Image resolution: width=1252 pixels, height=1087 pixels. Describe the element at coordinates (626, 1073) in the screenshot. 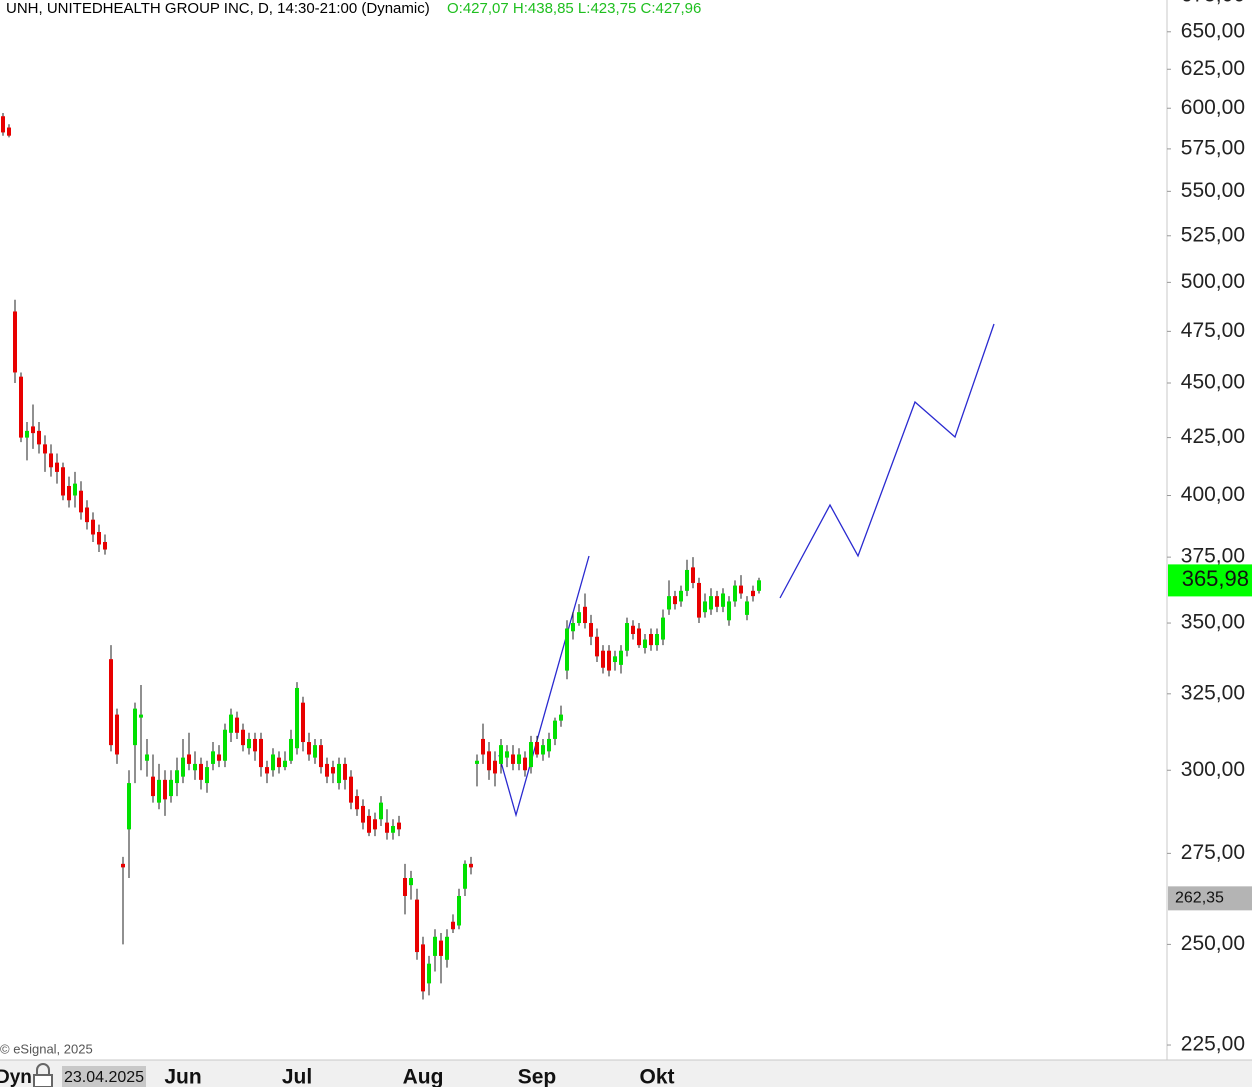

I see `time-axis-bar` at that location.